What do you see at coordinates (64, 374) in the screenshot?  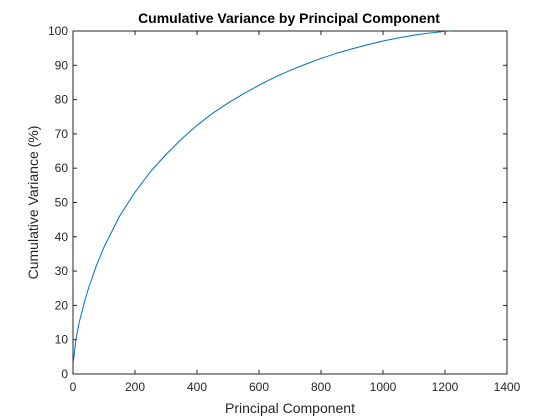 I see `y-tick-label: 0` at bounding box center [64, 374].